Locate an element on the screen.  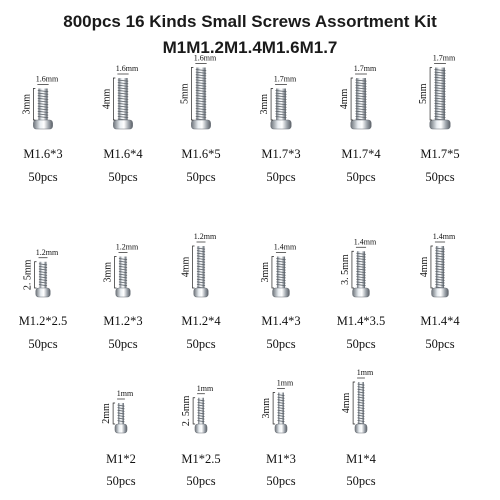
screw-size-label: M1.4*4 is located at coordinates (440, 321).